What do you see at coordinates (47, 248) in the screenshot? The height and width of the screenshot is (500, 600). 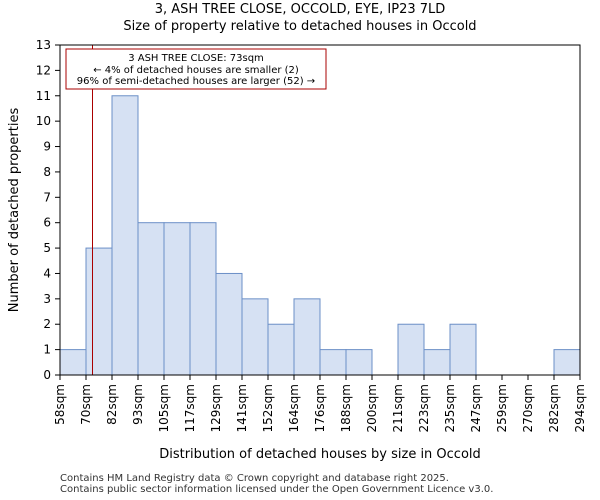 I see `y-tick-label: 5` at bounding box center [47, 248].